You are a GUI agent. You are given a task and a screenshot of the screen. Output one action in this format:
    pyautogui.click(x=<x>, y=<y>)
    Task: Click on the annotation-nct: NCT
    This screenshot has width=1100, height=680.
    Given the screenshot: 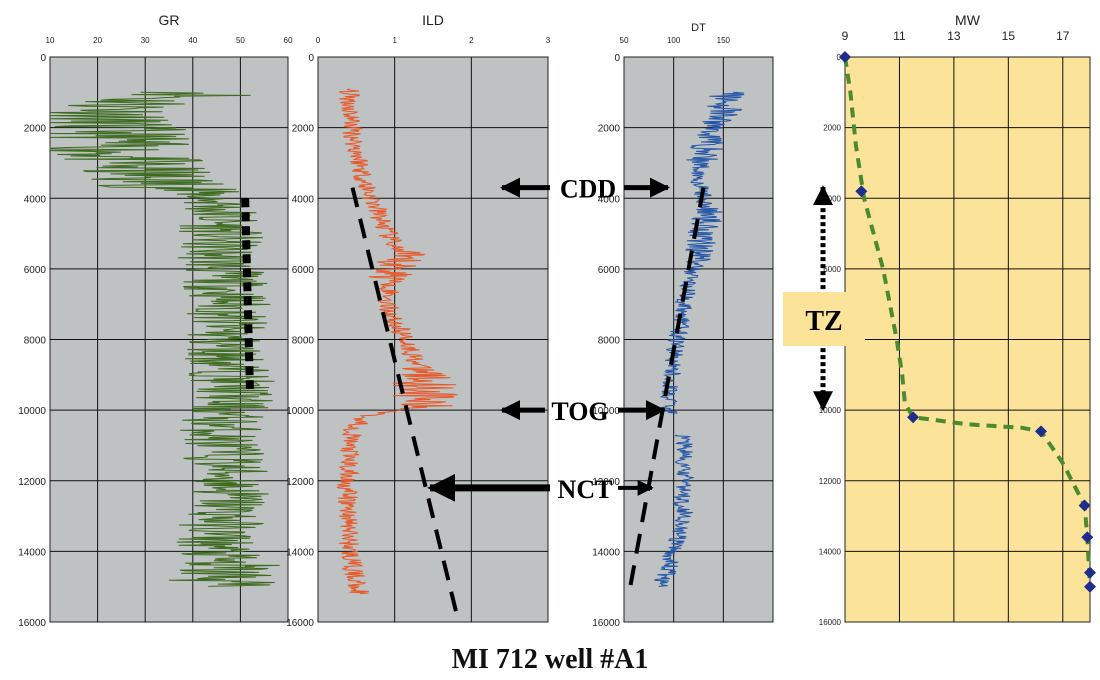 What is the action you would take?
    pyautogui.click(x=585, y=489)
    